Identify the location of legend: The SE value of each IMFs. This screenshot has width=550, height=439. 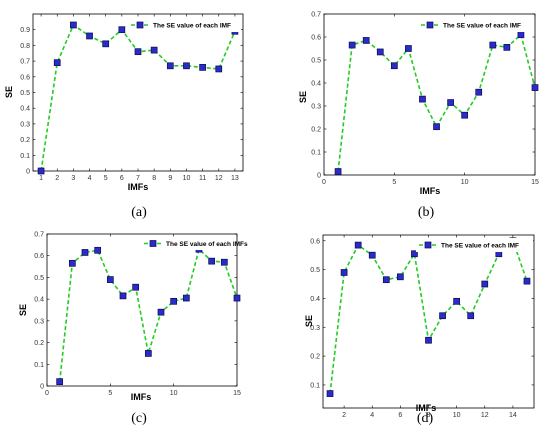
(194, 243).